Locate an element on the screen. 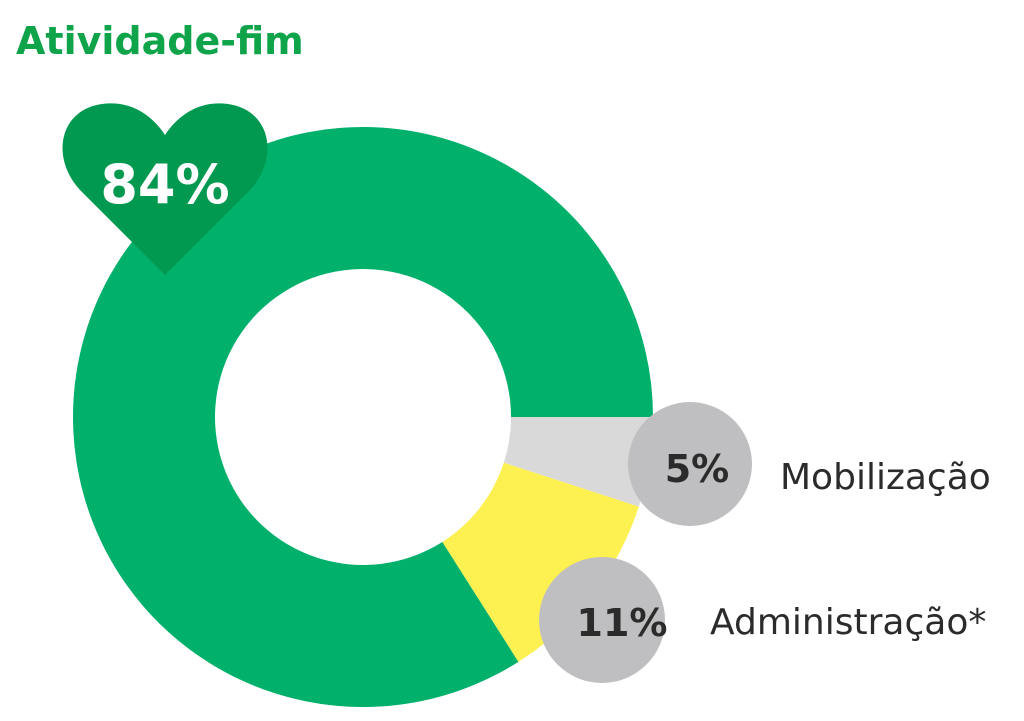 Image resolution: width=1024 pixels, height=721 pixels. legend-item-mobilizacao: 5% Mobilização is located at coordinates (809, 464).